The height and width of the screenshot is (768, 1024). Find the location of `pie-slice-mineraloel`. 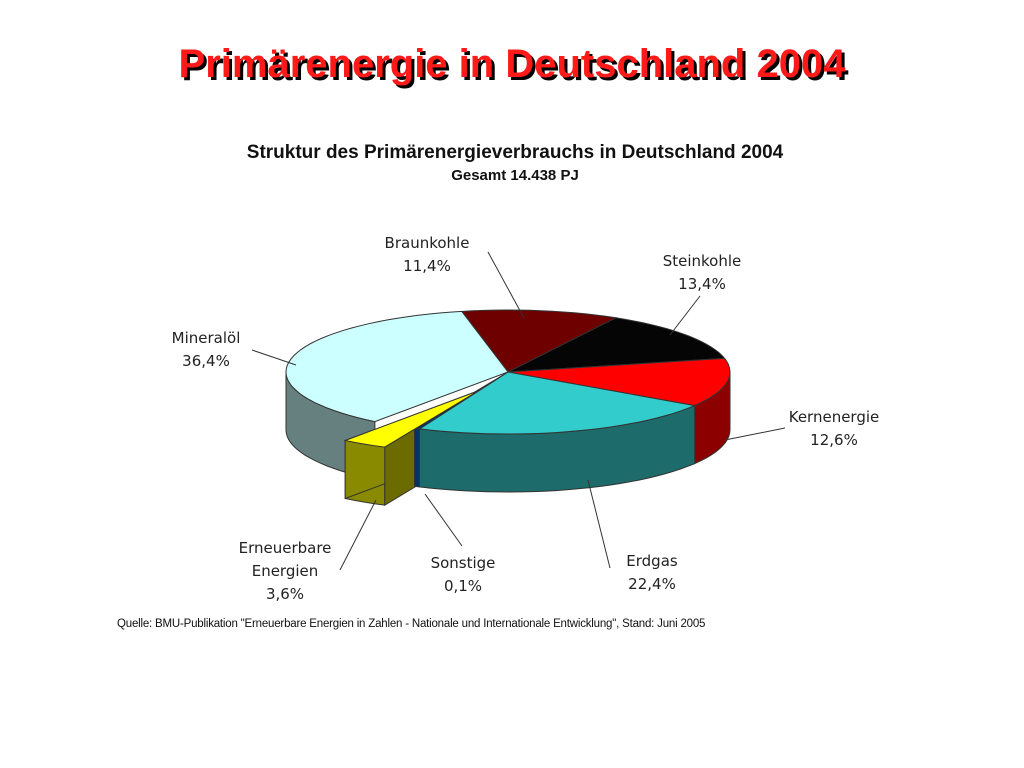

pie-slice-mineraloel is located at coordinates (397, 366).